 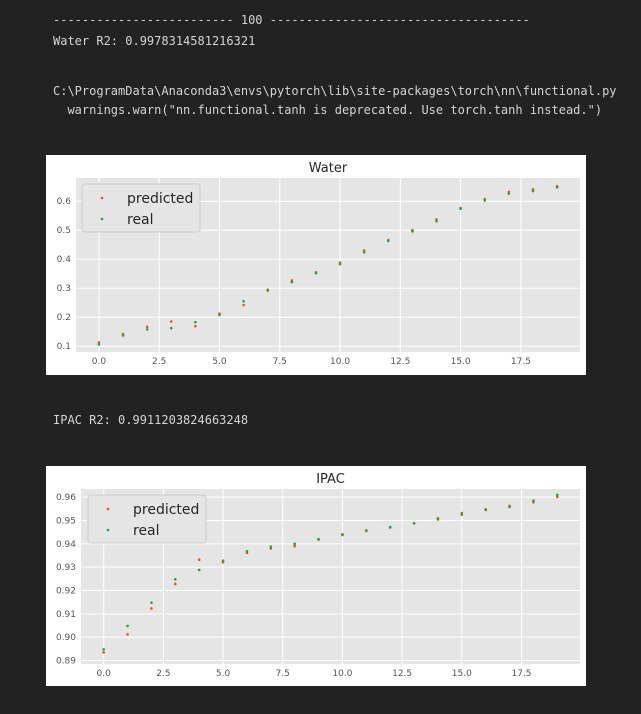 I want to click on y-tick-label: 0.6, so click(x=64, y=202).